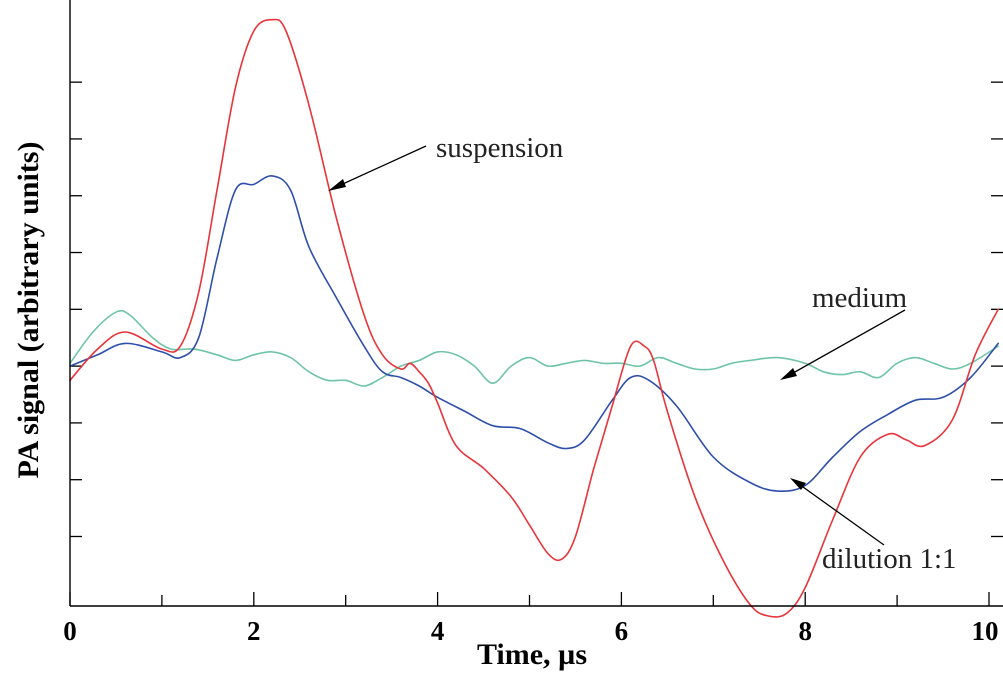 This screenshot has height=674, width=1003. Describe the element at coordinates (532, 654) in the screenshot. I see `x-axis-title: Time, µs` at that location.